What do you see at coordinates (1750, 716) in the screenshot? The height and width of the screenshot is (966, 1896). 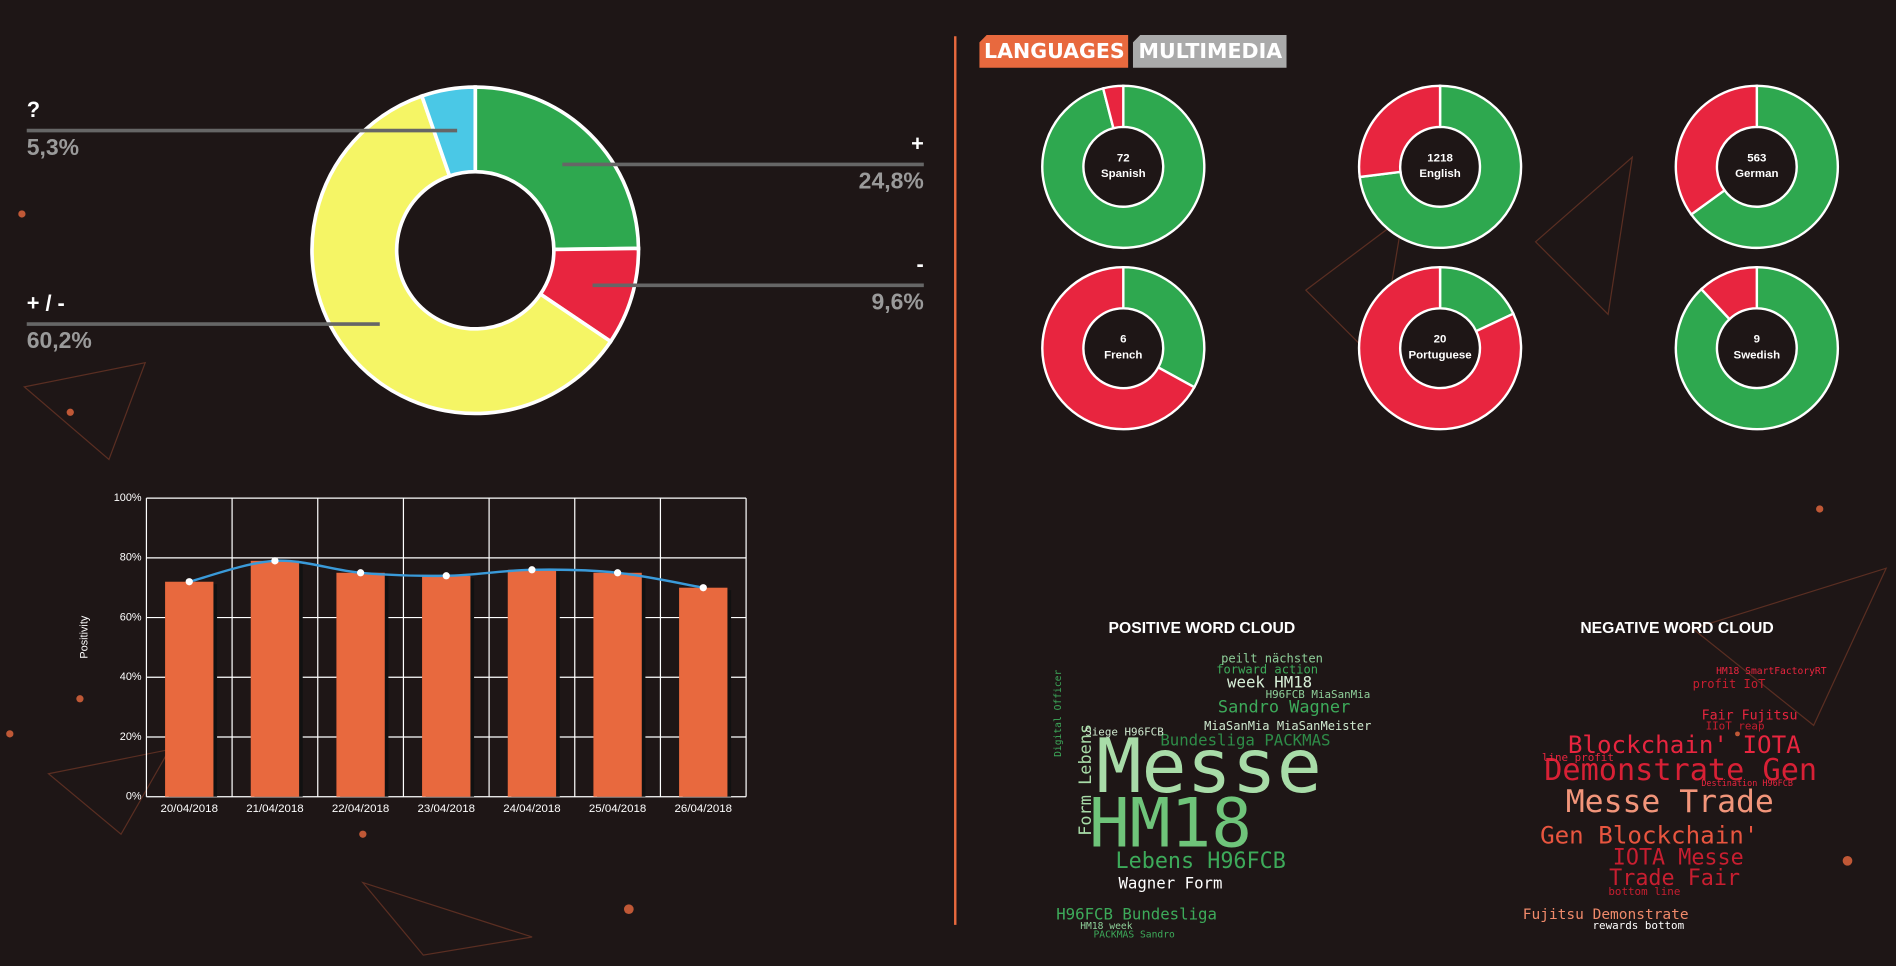 I see `cloud-word: Fair Fujitsu` at bounding box center [1750, 716].